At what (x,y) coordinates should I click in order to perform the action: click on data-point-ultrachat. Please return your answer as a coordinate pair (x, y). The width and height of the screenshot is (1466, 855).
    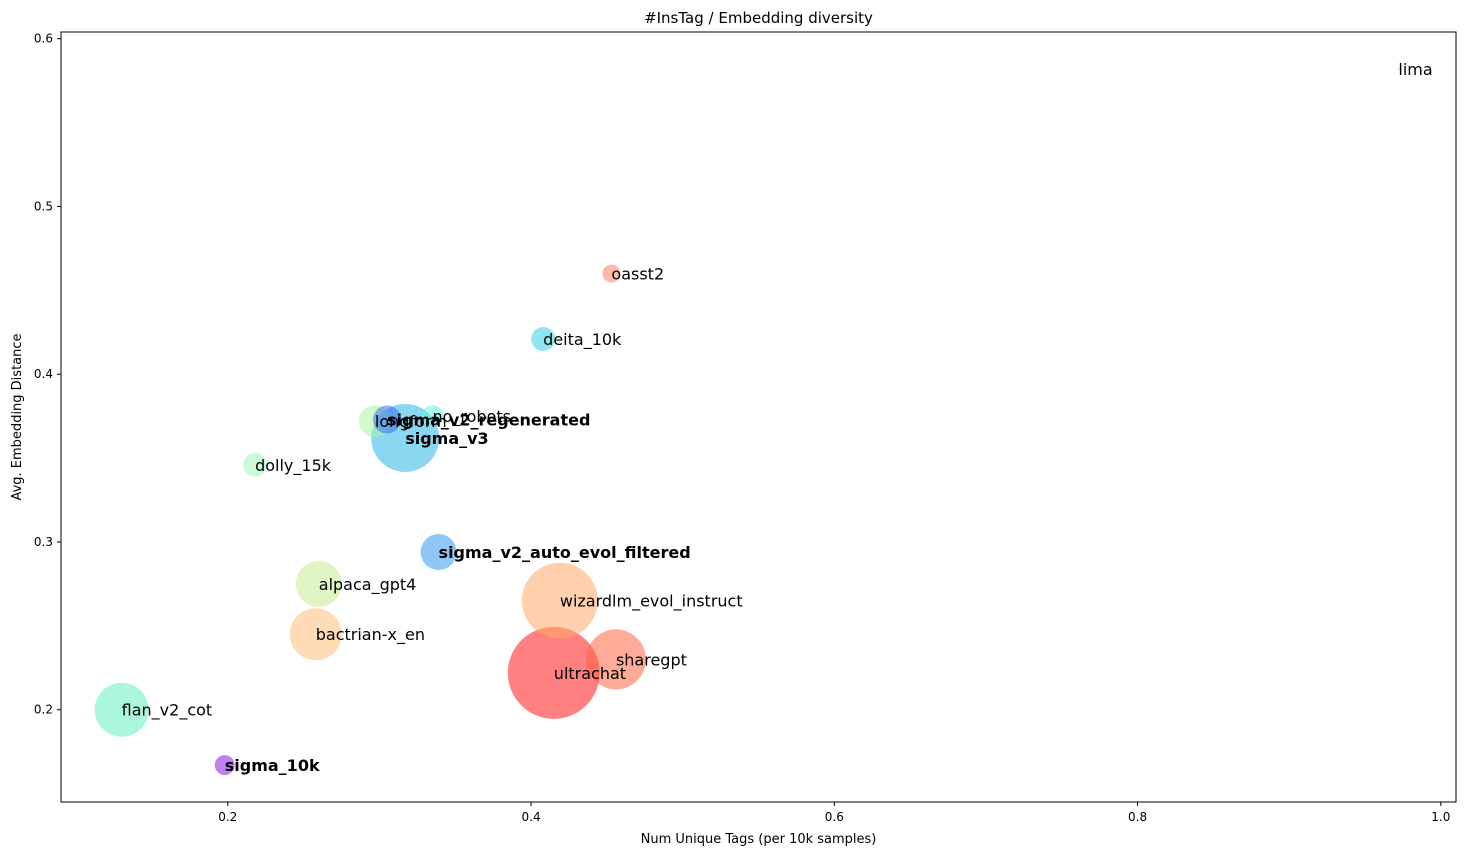
    Looking at the image, I should click on (553, 672).